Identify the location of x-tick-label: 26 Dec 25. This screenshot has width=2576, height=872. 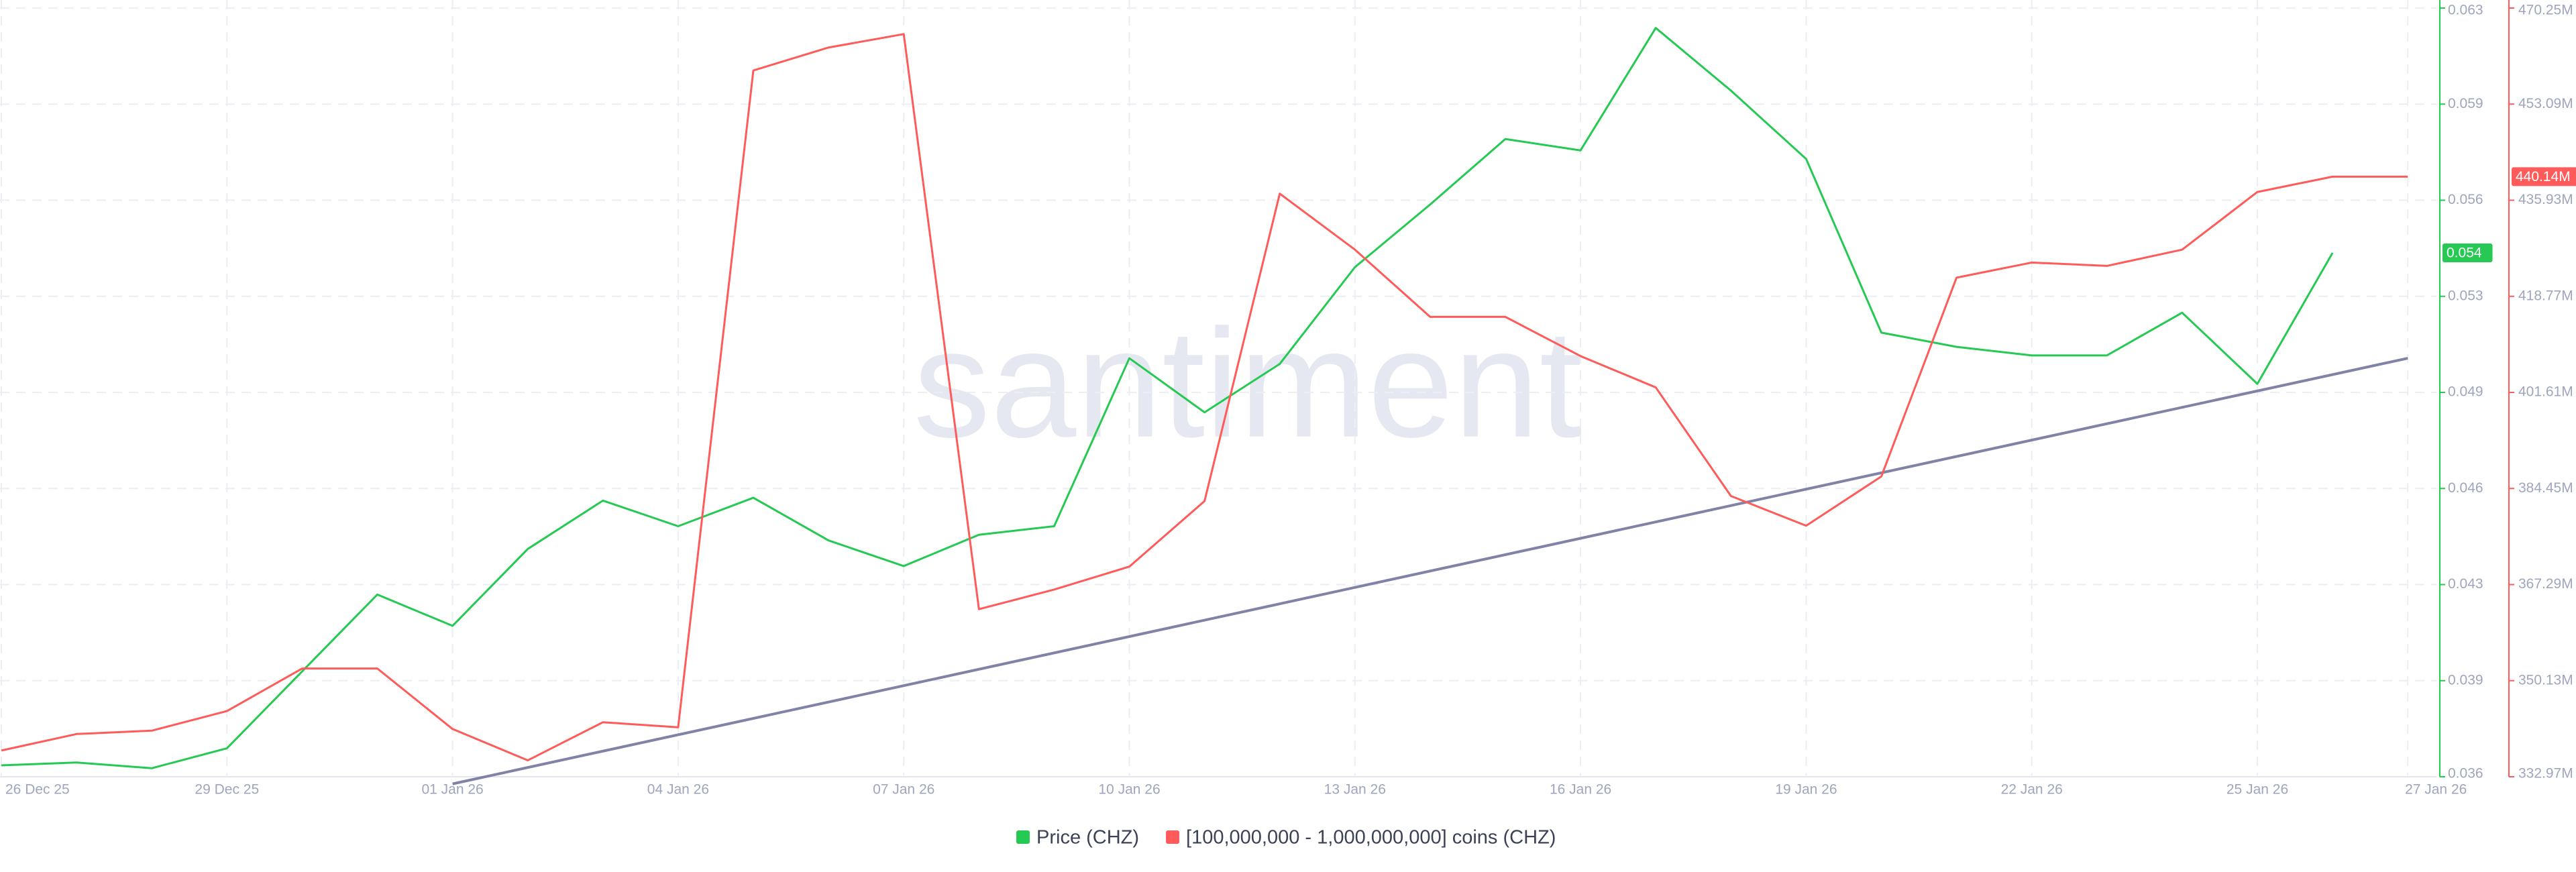
(37, 790).